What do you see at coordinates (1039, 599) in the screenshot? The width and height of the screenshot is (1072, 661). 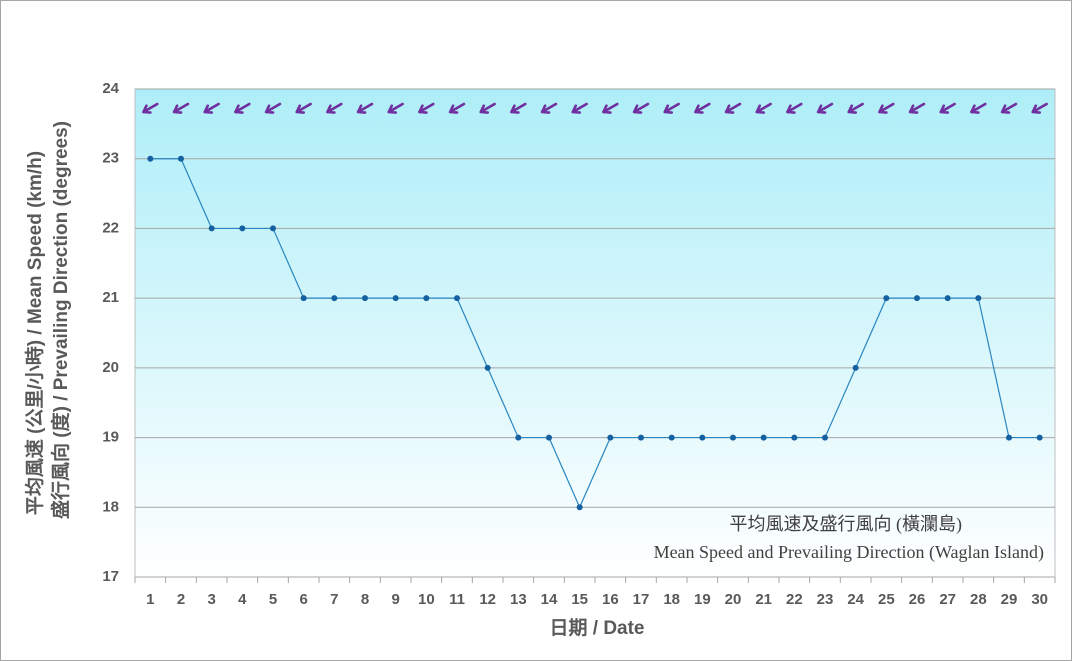 I see `x-tick-label: 30` at bounding box center [1039, 599].